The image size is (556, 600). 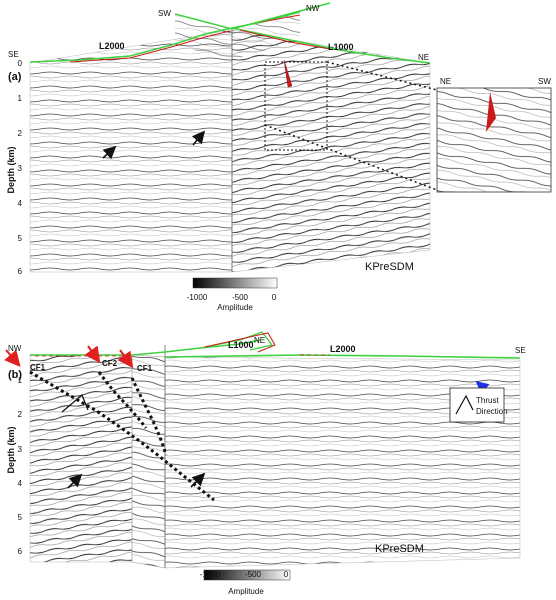 I want to click on colorbar-a-tick-1: -500, so click(x=240, y=297).